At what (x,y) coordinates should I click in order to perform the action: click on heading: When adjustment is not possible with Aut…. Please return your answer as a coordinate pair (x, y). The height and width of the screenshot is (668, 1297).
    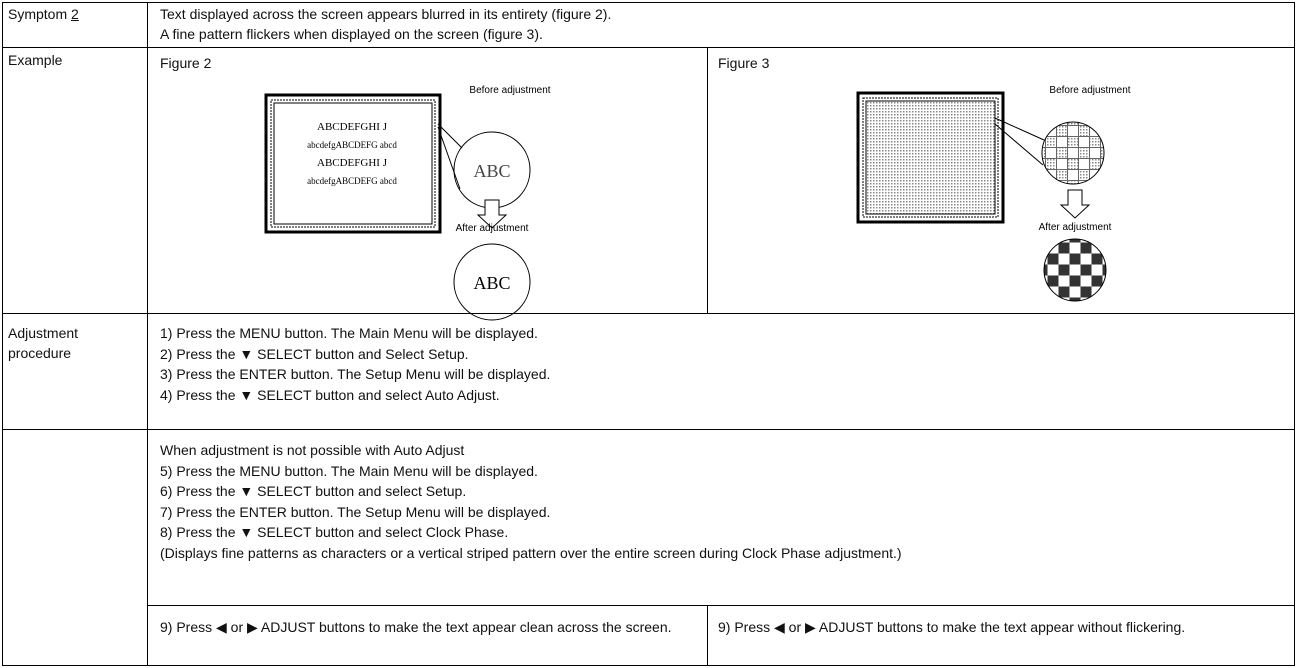
    Looking at the image, I should click on (312, 450).